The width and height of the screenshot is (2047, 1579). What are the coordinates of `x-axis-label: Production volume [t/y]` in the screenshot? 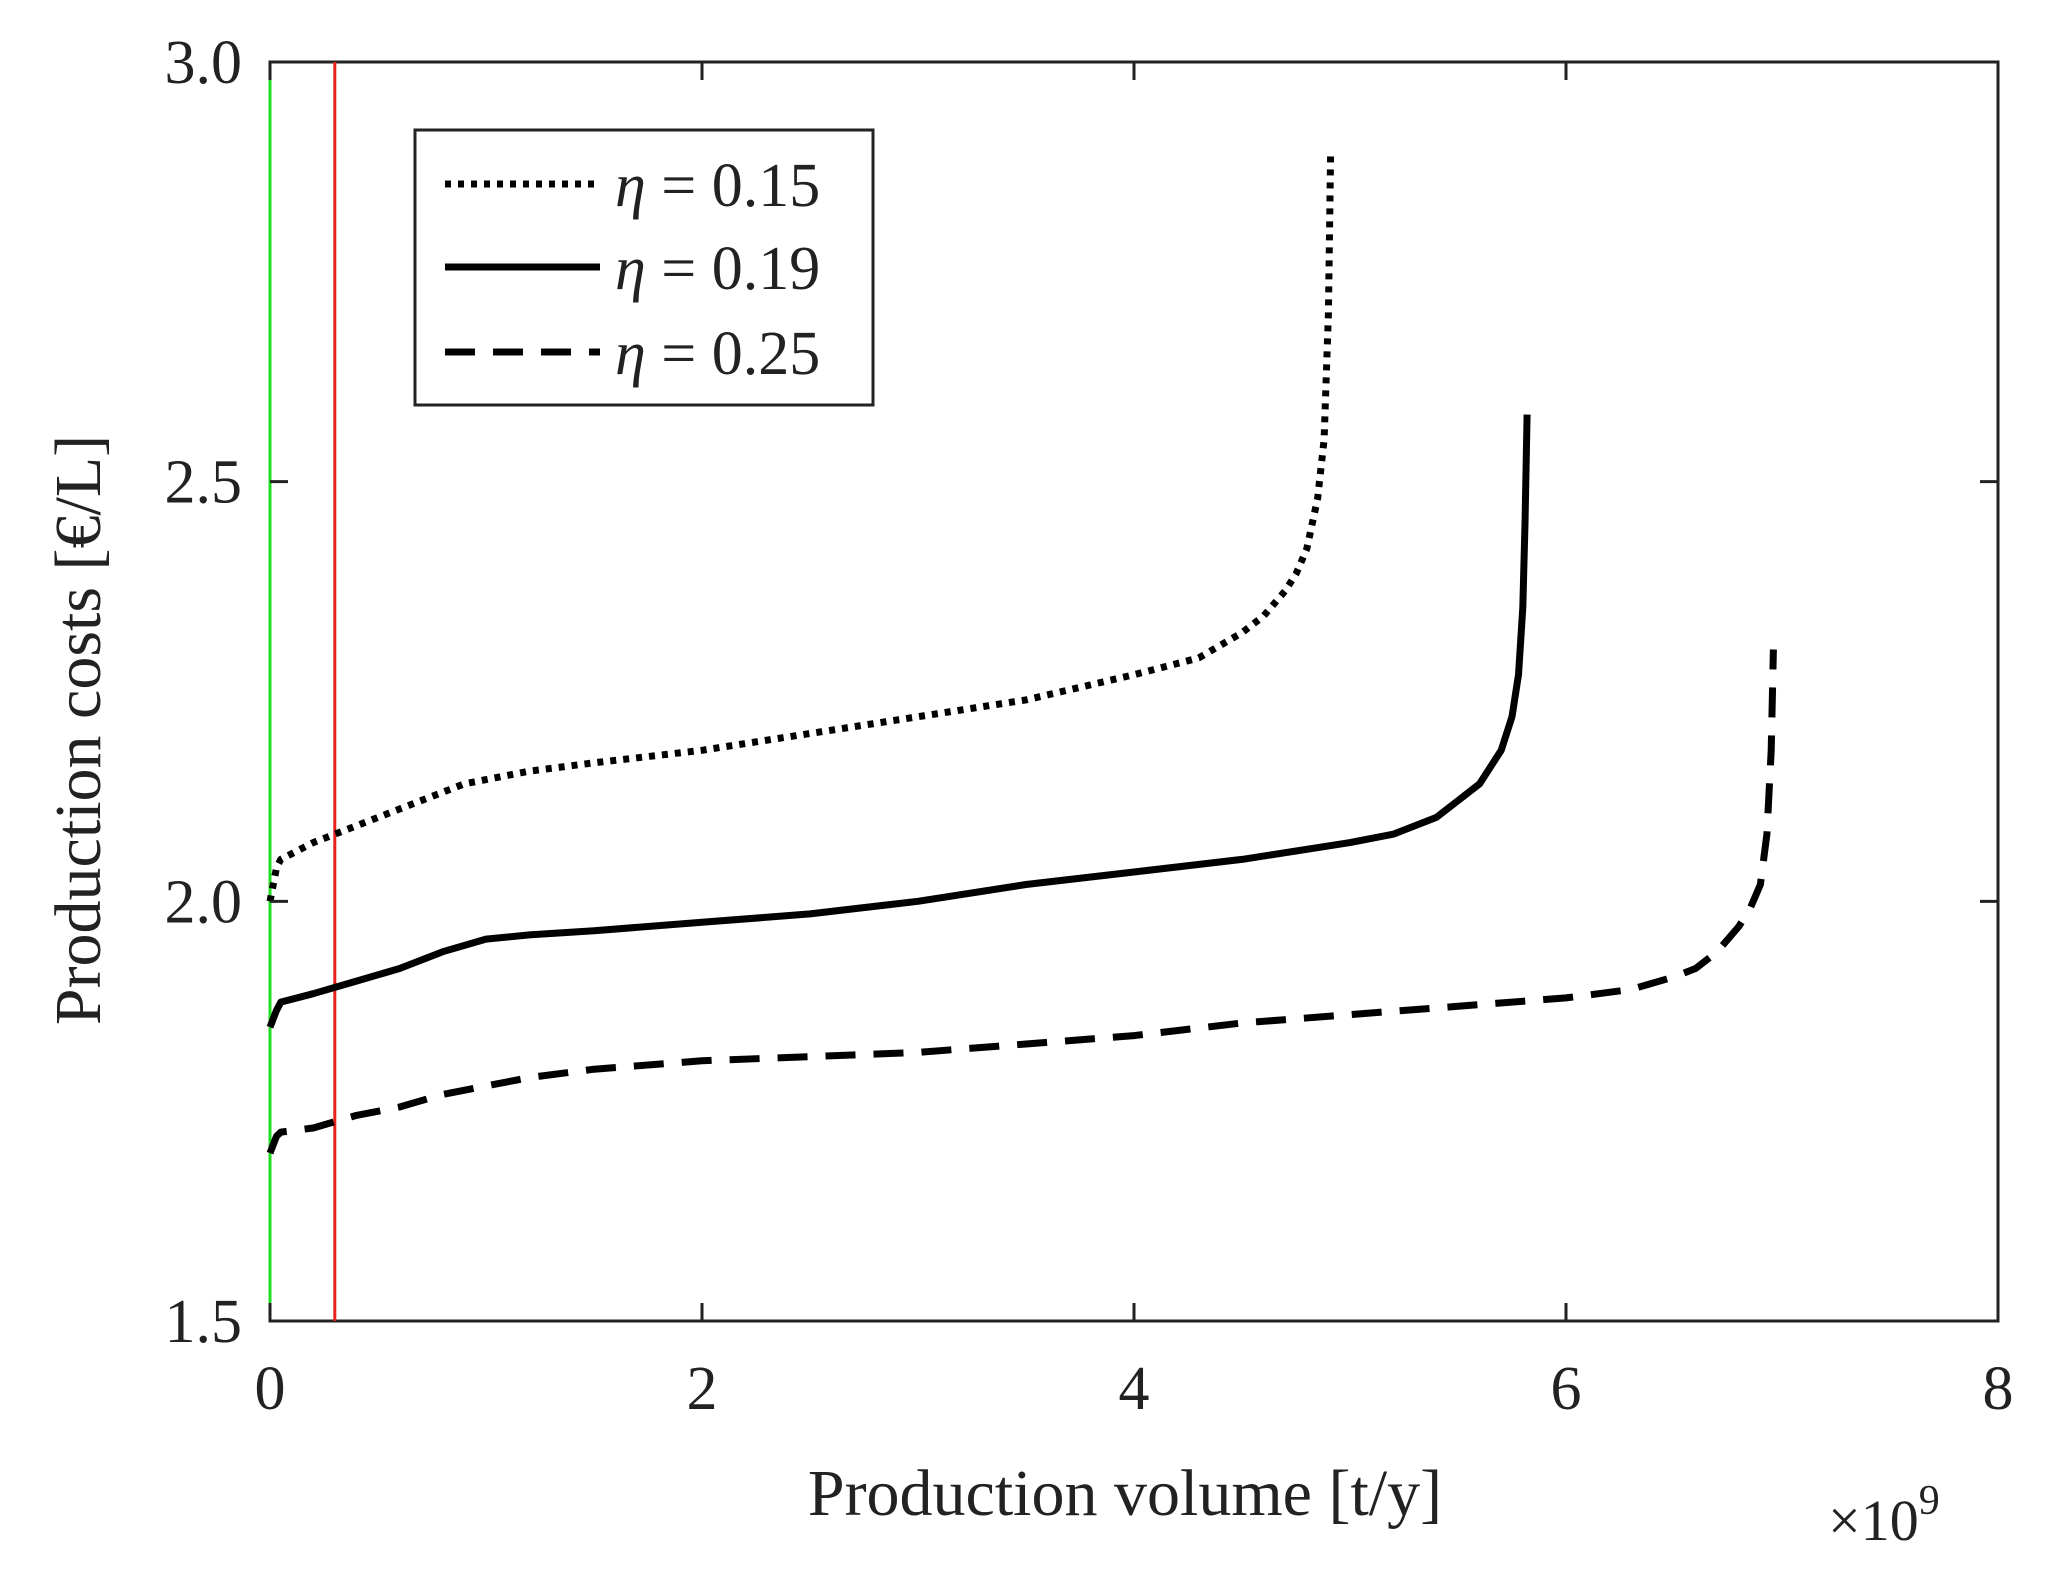 It's located at (1125, 1493).